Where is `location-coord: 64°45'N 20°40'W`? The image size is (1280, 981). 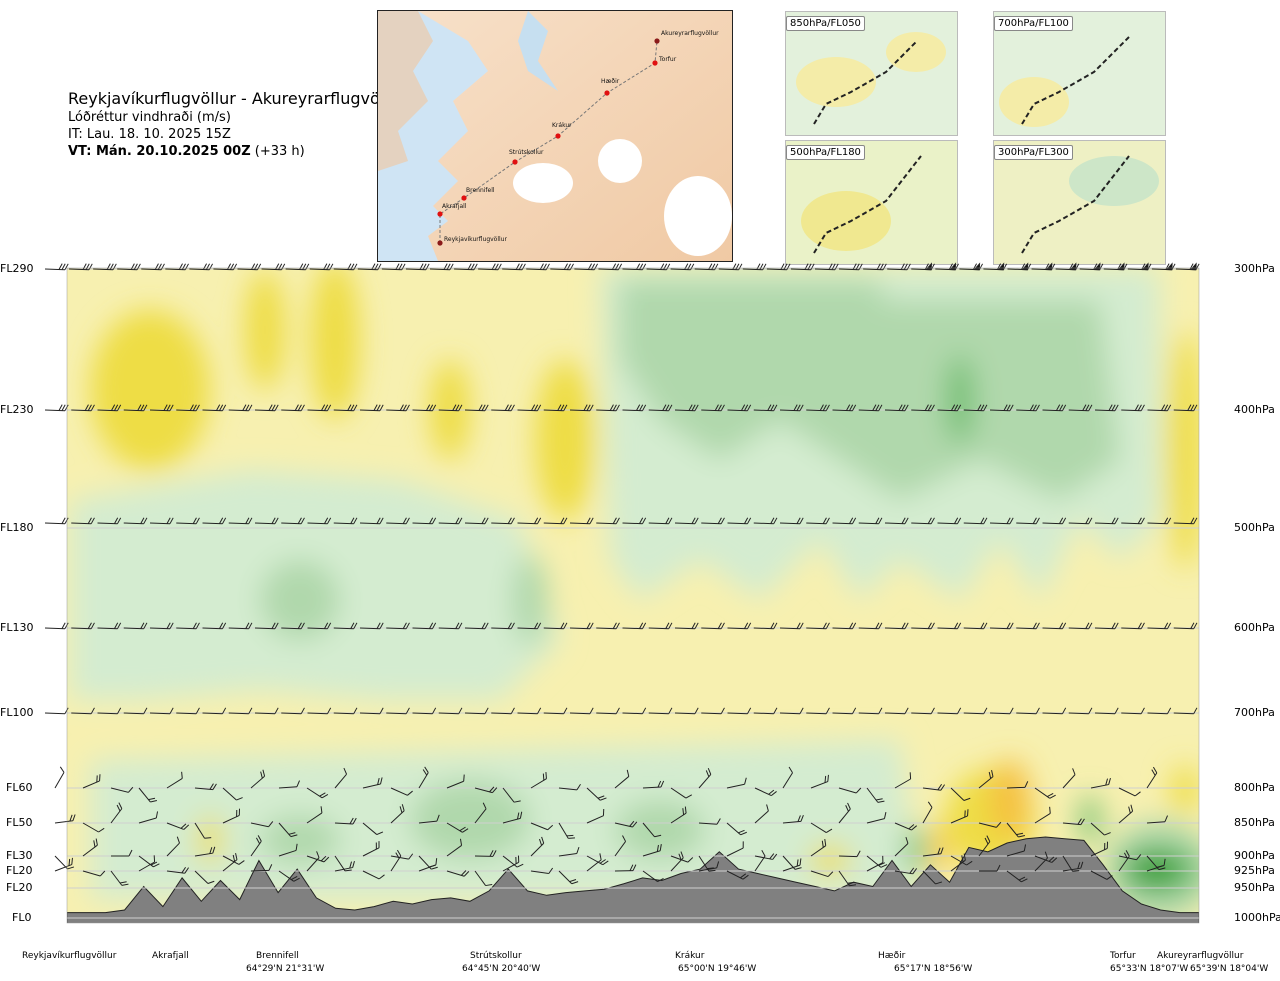 location-coord: 64°45'N 20°40'W is located at coordinates (501, 969).